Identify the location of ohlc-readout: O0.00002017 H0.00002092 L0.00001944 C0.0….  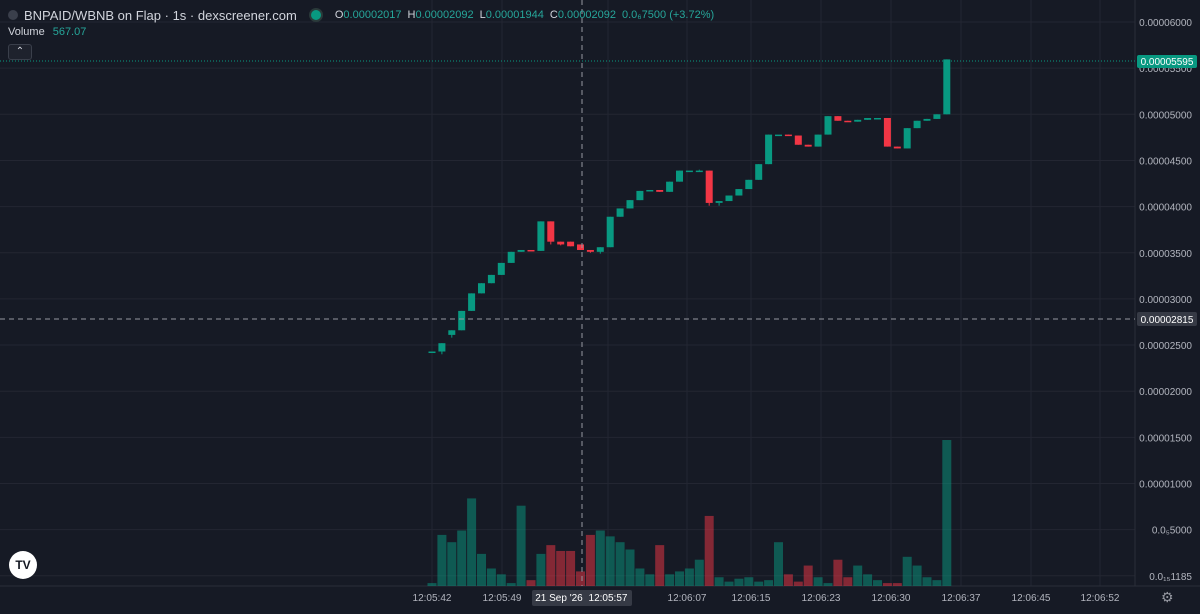
(524, 15).